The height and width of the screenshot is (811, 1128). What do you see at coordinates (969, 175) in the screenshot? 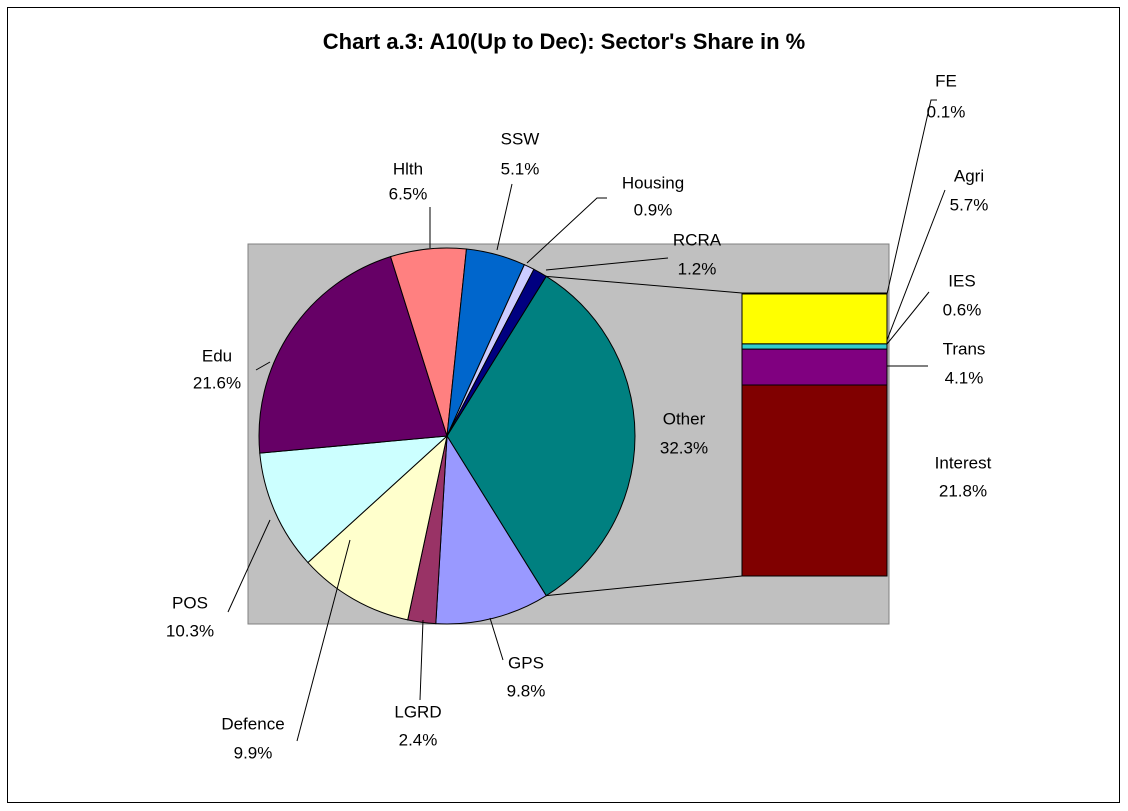
I see `data-label-name: Agri` at bounding box center [969, 175].